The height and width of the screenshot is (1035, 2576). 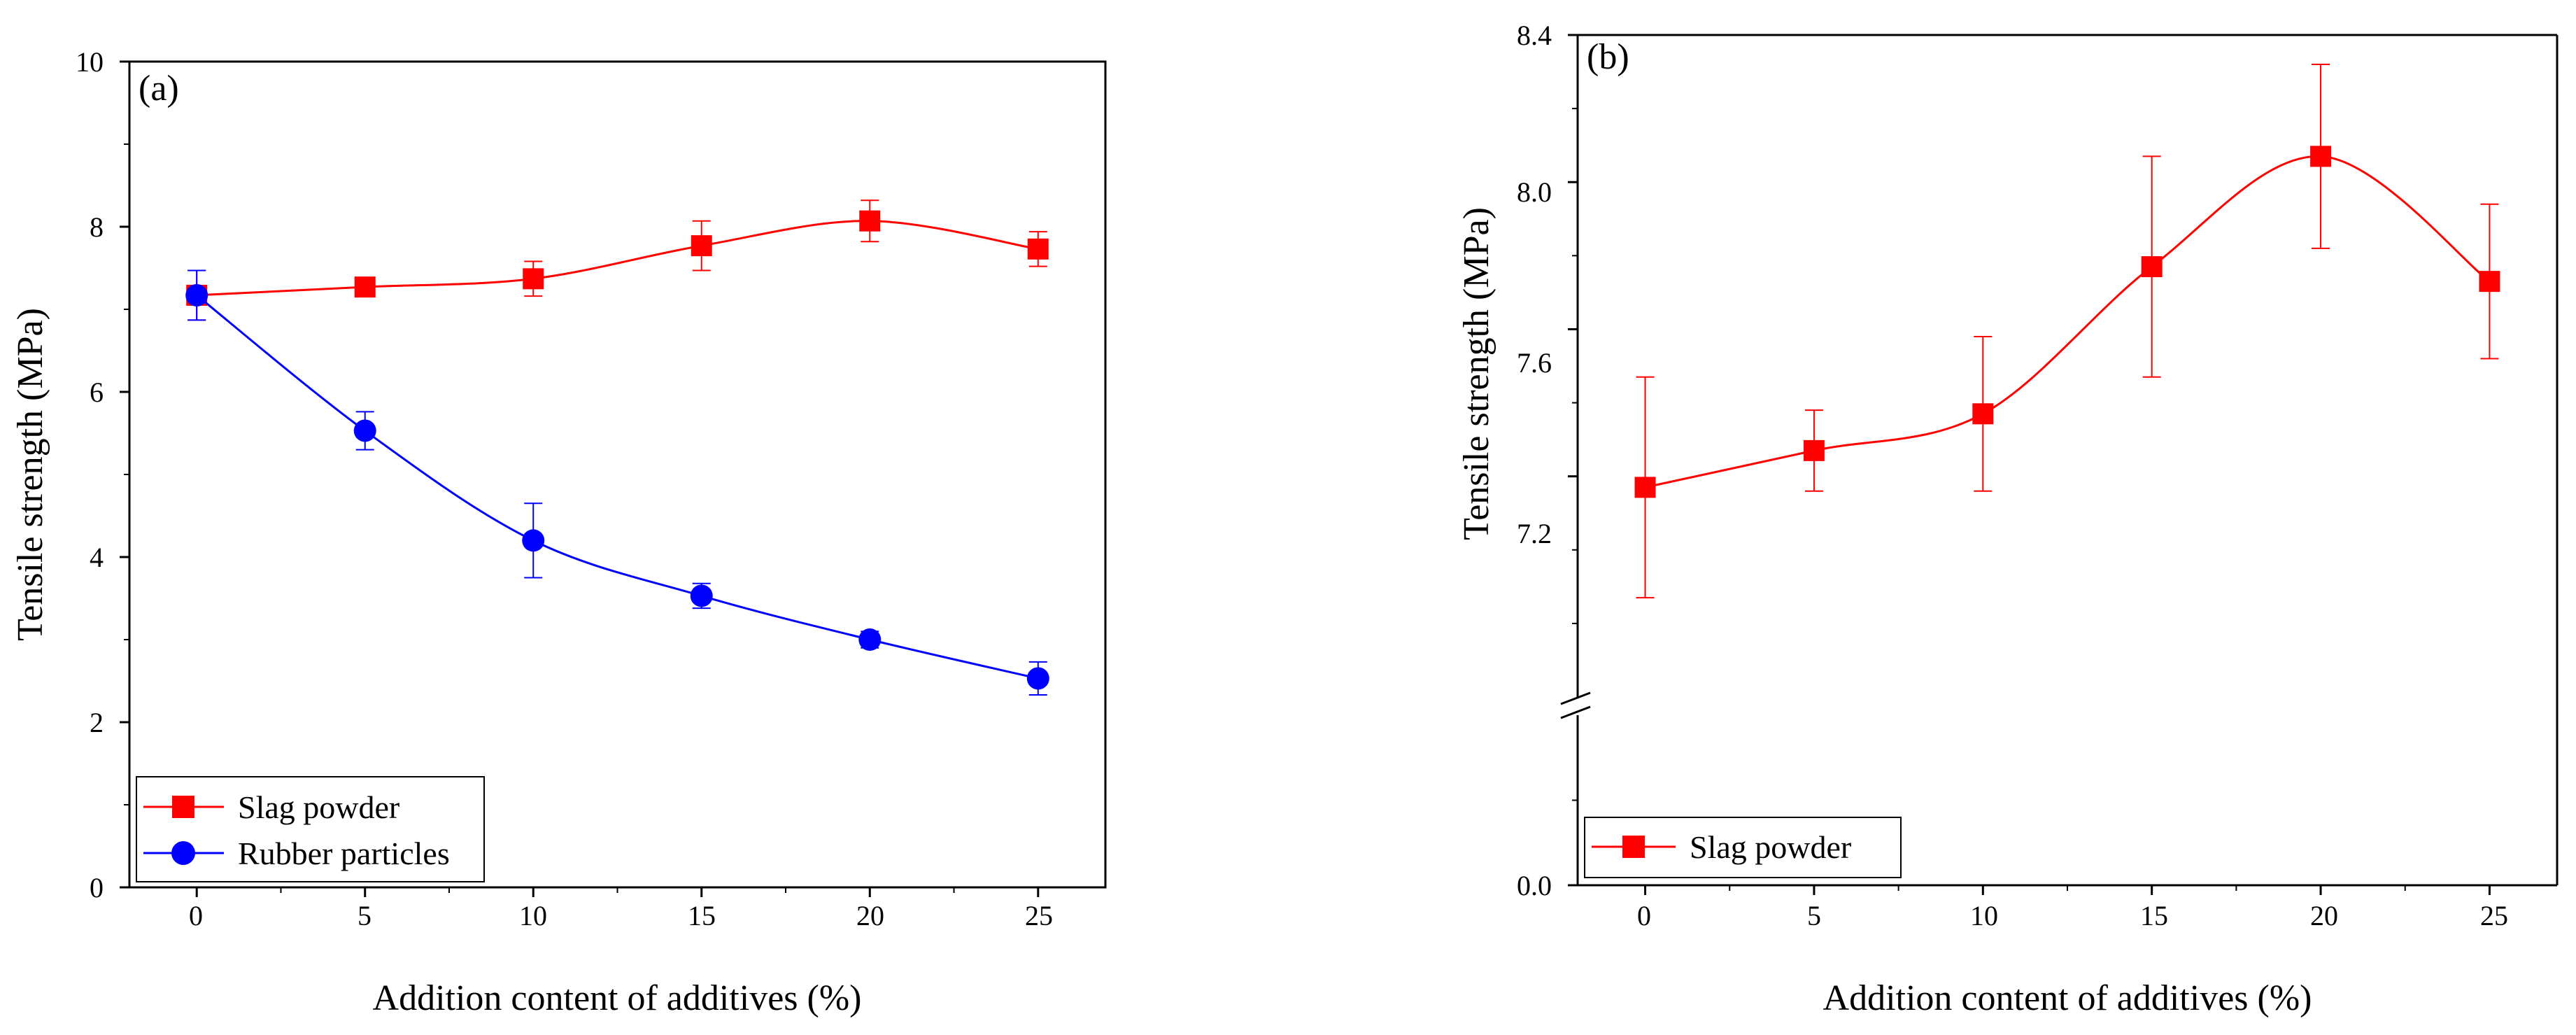 What do you see at coordinates (30, 474) in the screenshot?
I see `a-y-axis-title: Tensile strength (MPa)` at bounding box center [30, 474].